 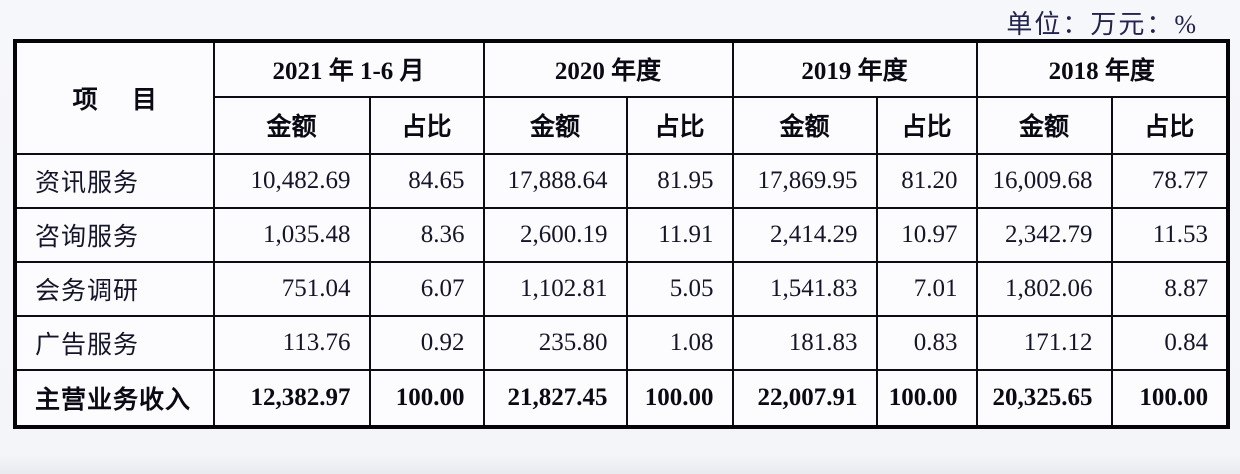 What do you see at coordinates (291, 342) in the screenshot?
I see `amount-cell: 113.76` at bounding box center [291, 342].